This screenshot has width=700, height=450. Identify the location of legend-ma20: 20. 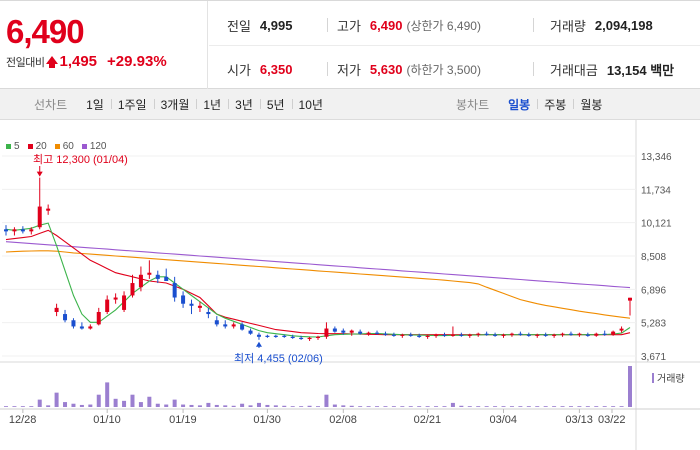
(37, 146).